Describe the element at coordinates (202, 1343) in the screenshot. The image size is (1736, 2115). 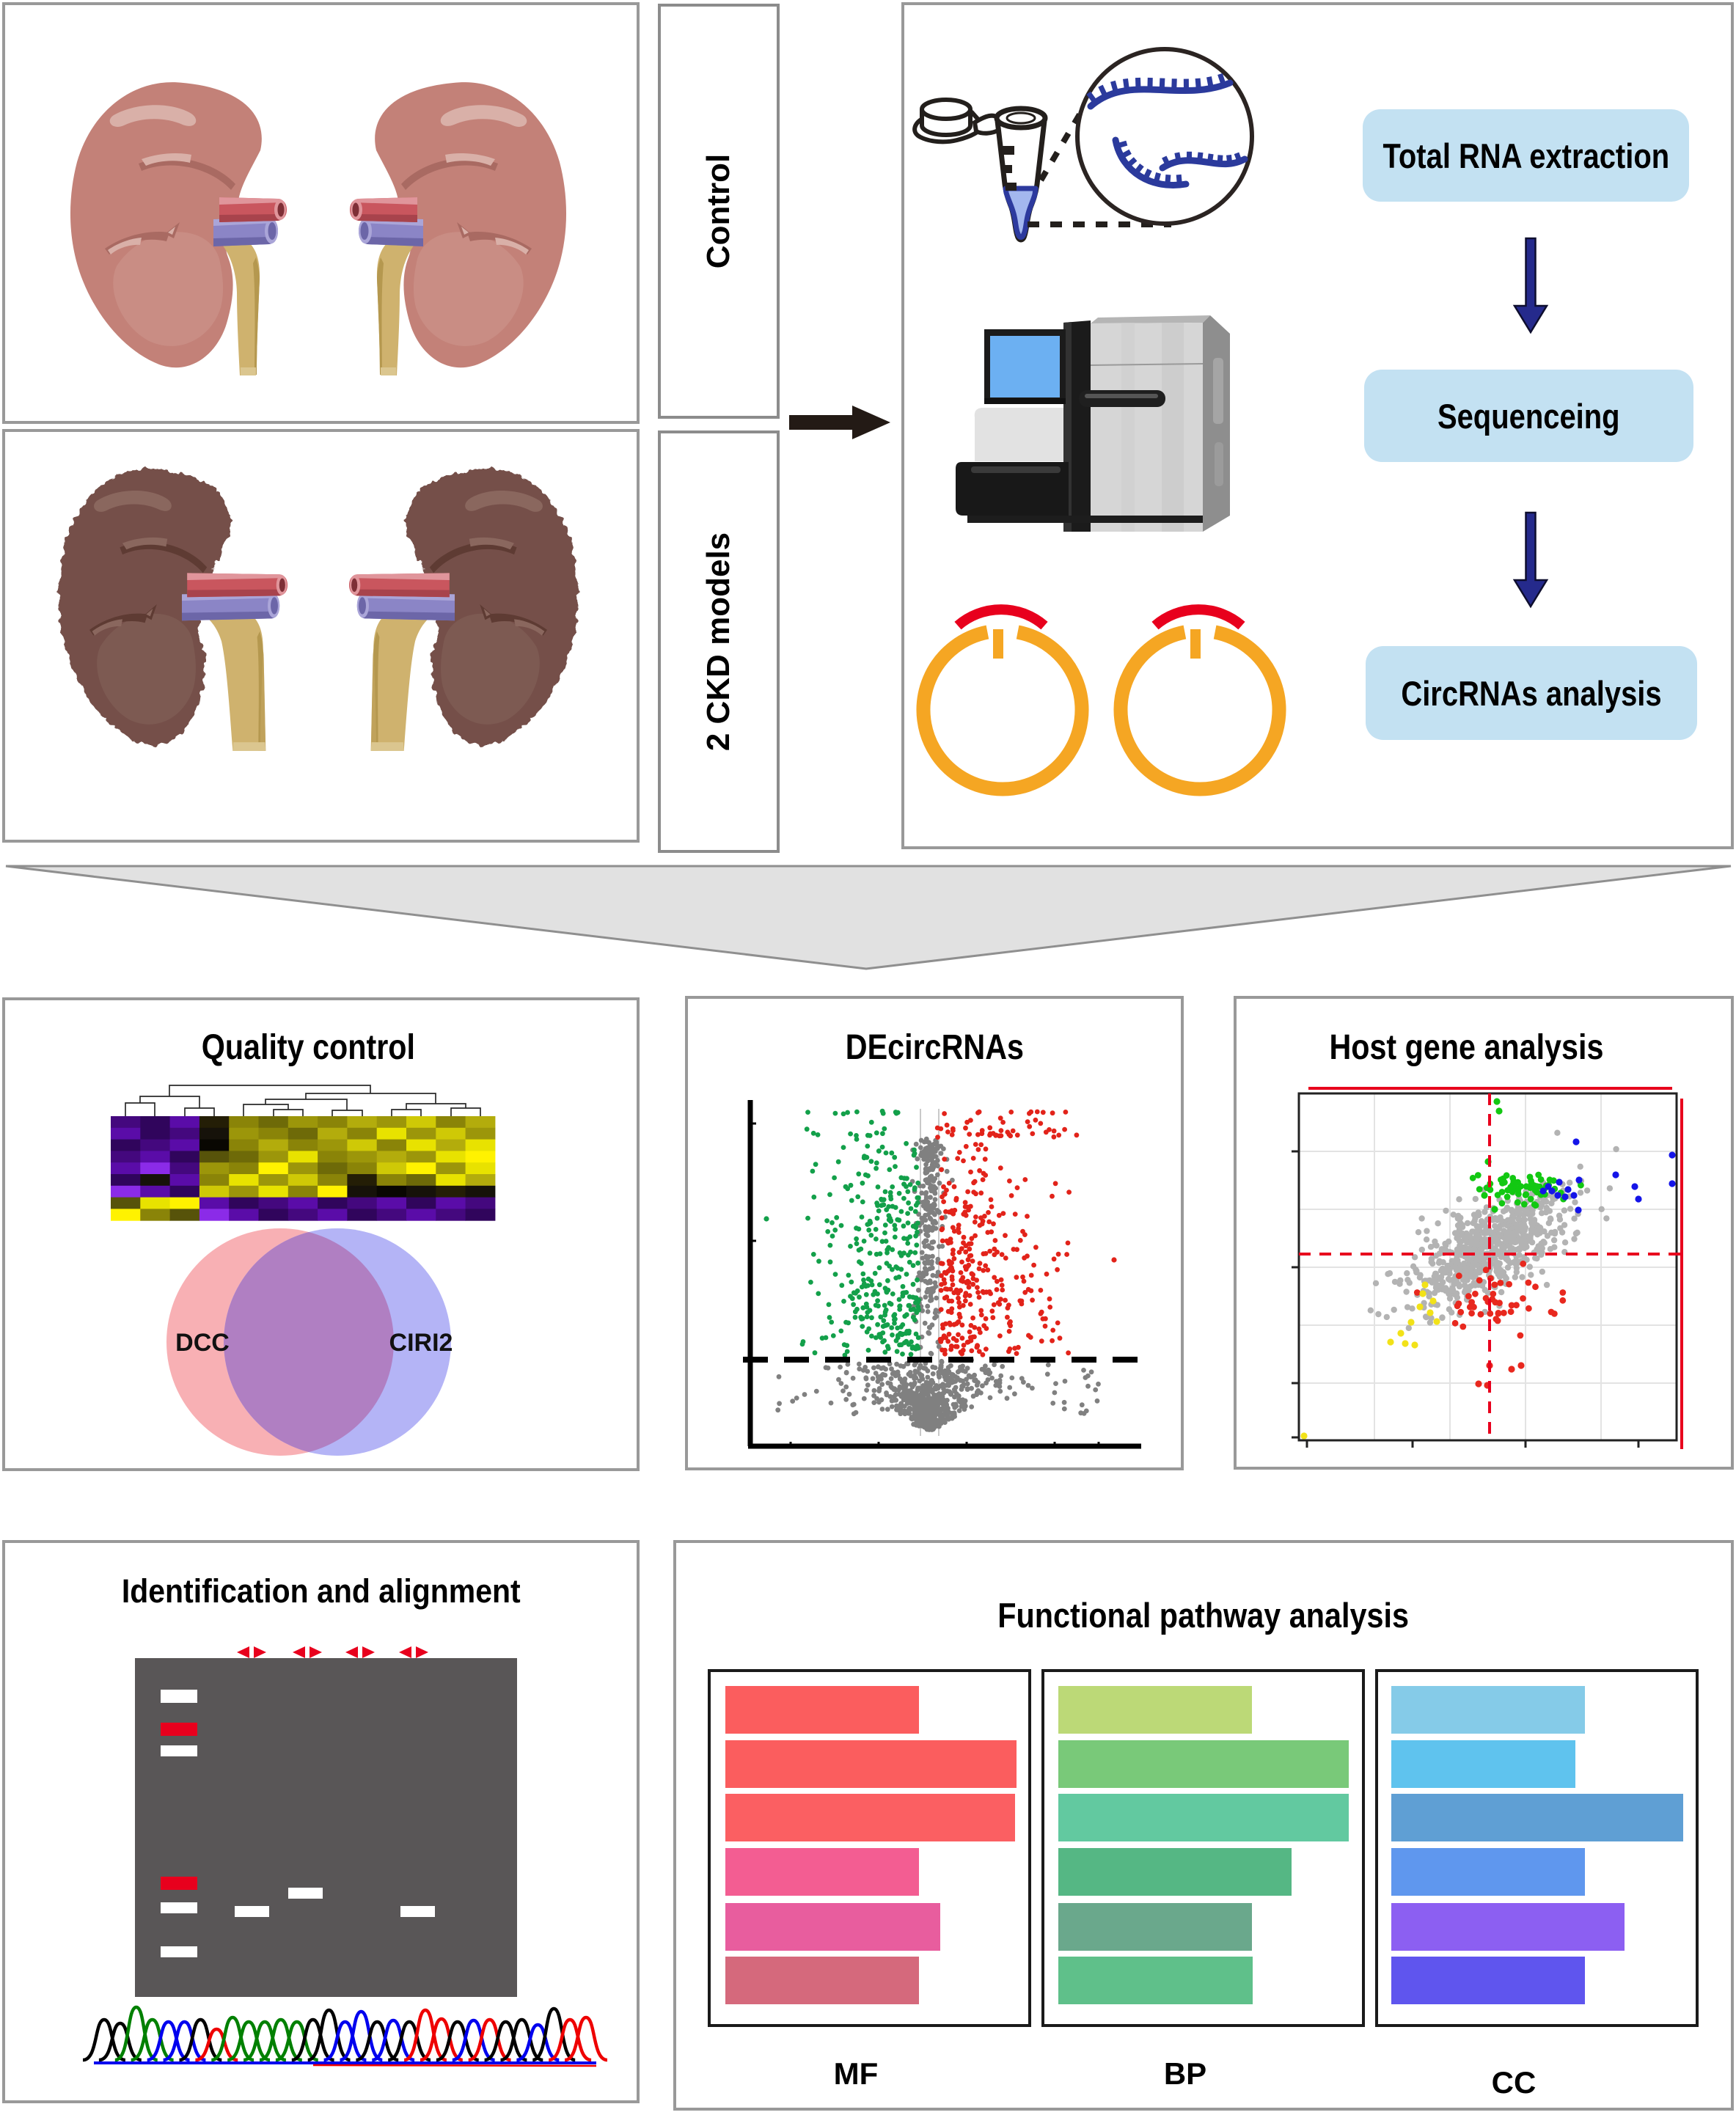
I see `svg-text: DCC` at that location.